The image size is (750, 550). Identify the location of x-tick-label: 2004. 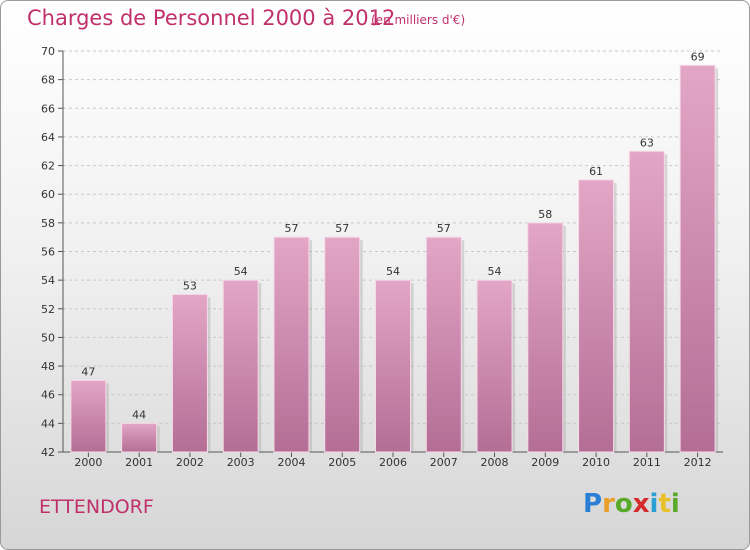
(291, 462).